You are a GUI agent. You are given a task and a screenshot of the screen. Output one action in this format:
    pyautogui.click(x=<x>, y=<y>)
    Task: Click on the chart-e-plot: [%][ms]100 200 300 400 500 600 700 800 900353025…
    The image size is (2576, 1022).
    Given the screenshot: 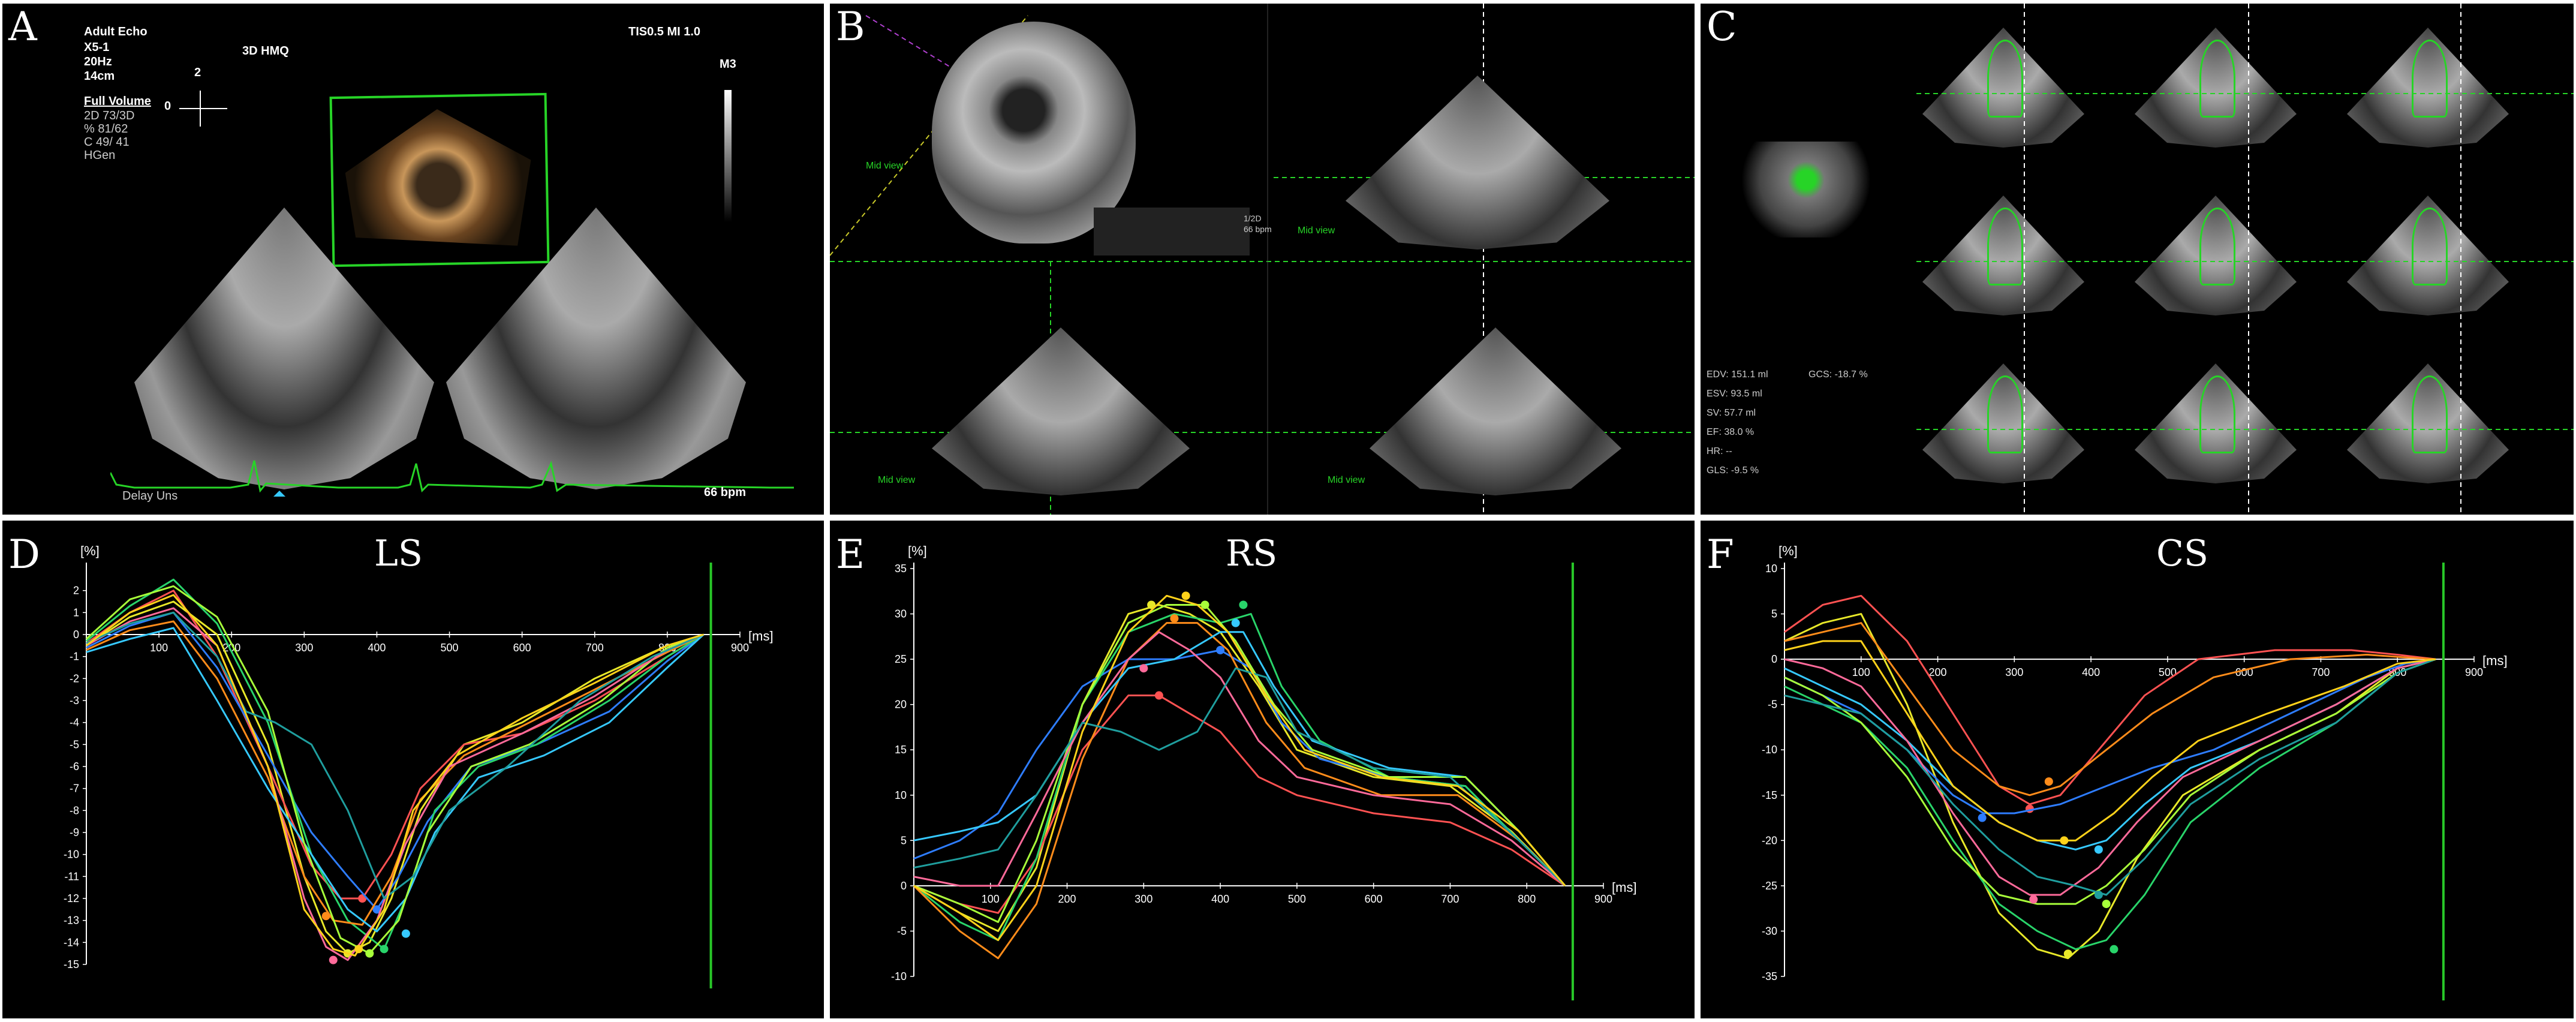 What is the action you would take?
    pyautogui.click(x=1264, y=771)
    